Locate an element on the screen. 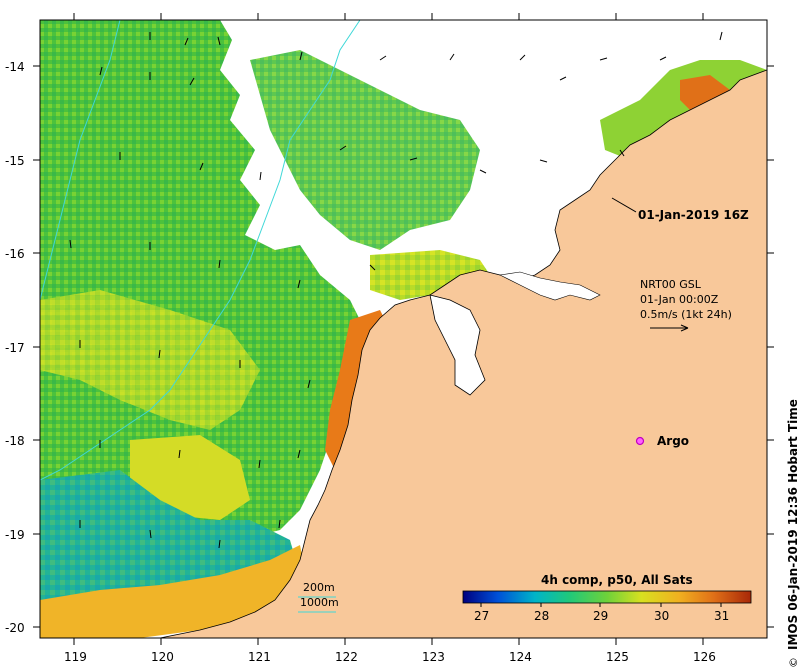 This screenshot has width=809, height=672. sst-field-north is located at coordinates (365, 150).